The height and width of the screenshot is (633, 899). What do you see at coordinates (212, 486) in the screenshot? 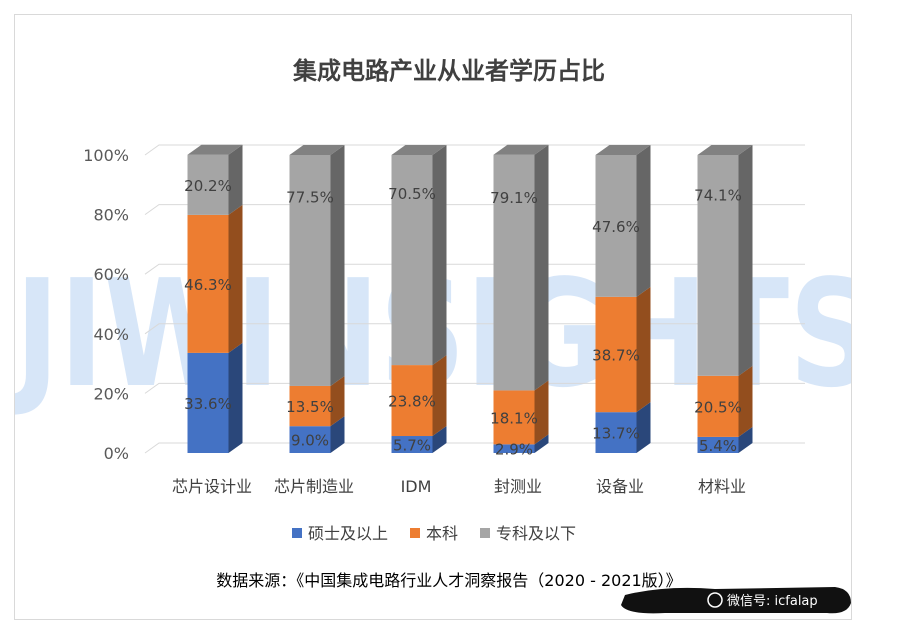
I see `category-label: 芯片设计业` at bounding box center [212, 486].